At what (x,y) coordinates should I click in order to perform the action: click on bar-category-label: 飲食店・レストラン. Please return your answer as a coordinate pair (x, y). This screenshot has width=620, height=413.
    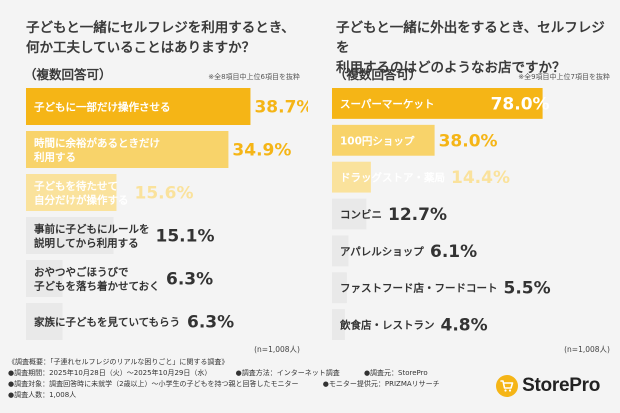
    Looking at the image, I should click on (387, 325).